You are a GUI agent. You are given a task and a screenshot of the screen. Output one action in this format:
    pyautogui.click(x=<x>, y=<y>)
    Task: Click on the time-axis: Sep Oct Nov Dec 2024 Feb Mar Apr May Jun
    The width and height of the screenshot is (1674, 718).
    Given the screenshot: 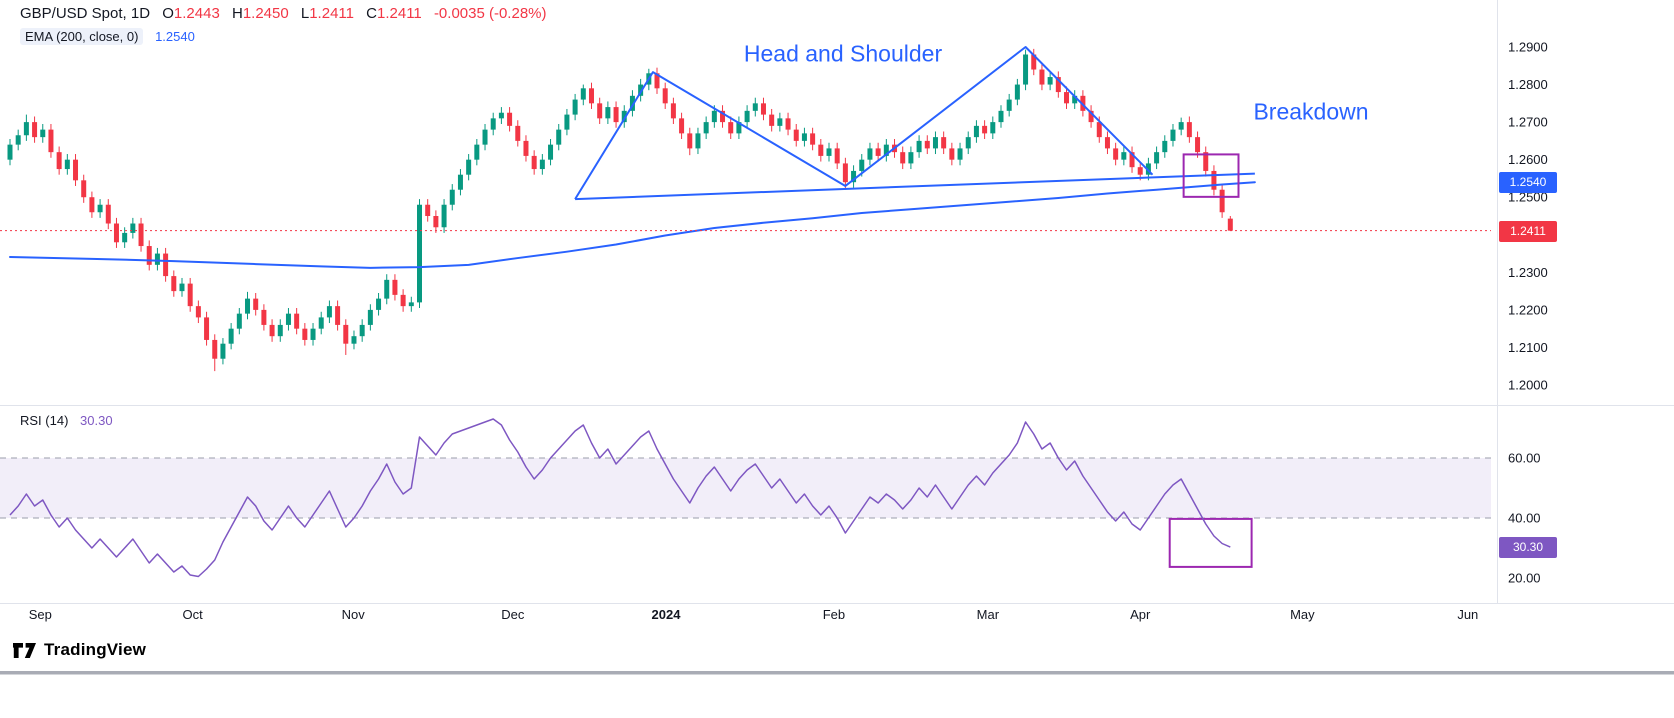 What is the action you would take?
    pyautogui.click(x=748, y=617)
    